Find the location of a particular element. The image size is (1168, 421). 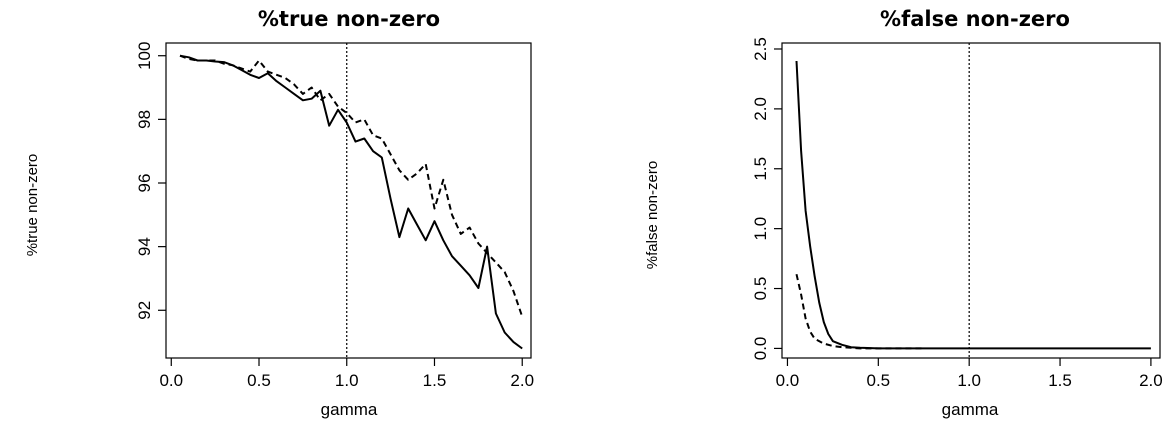

y-tick-label-false: 2.5 is located at coordinates (760, 49).